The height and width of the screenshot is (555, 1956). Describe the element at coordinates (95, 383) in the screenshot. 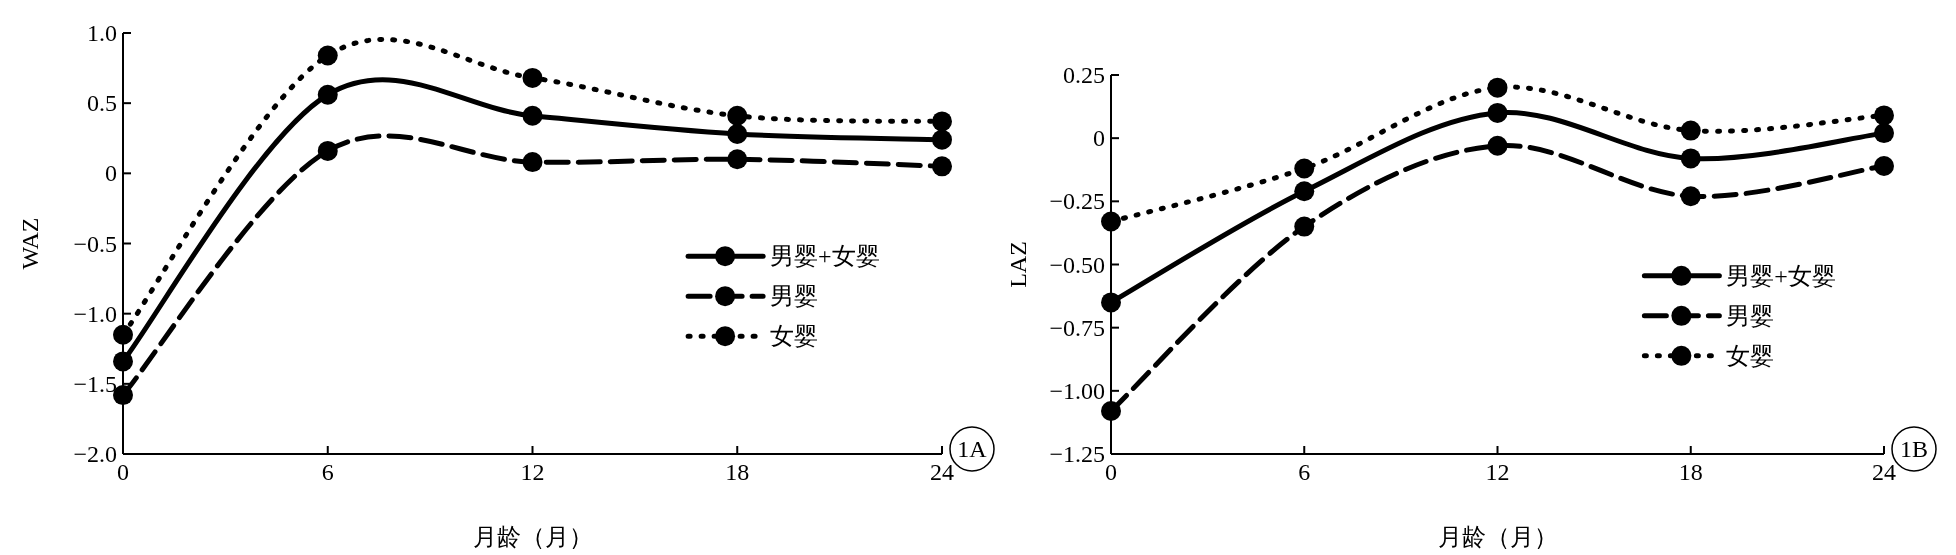

I see `y-tick-label: −1.5` at that location.